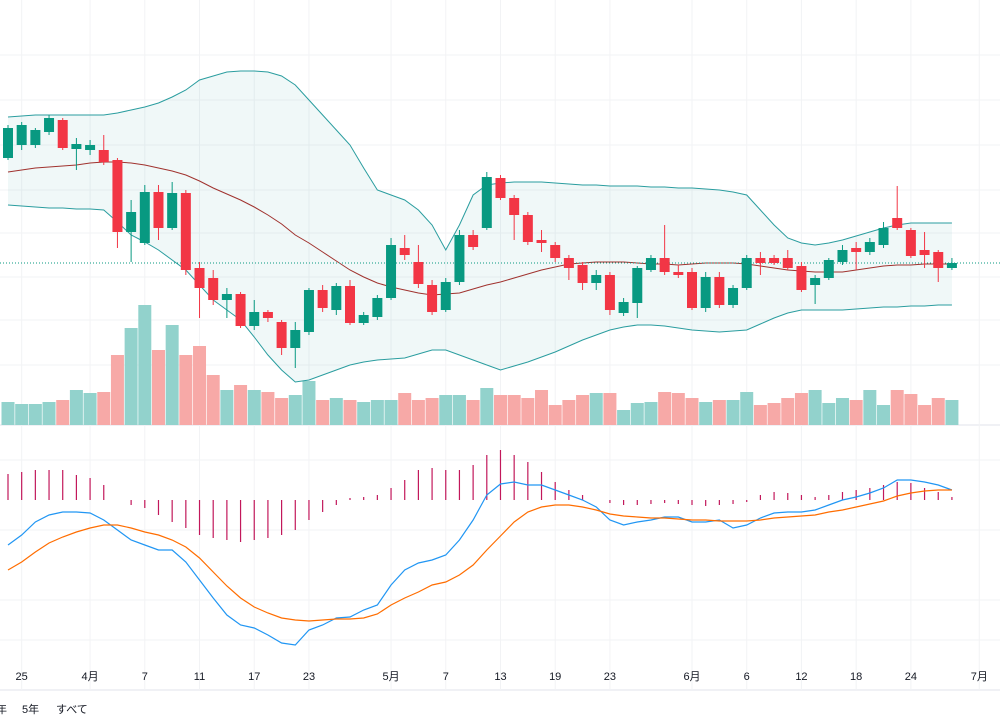  I want to click on x-tick-label: 7, so click(145, 677).